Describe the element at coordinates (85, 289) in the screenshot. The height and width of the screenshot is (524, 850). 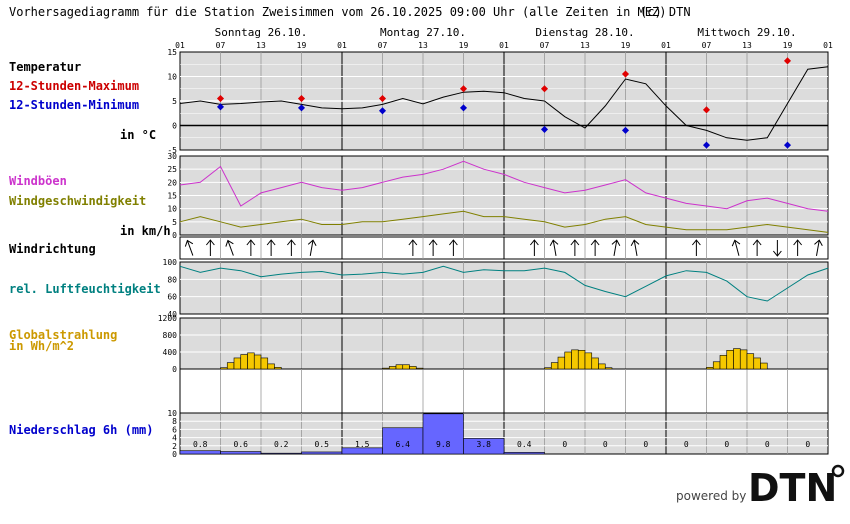
I see `label-humidity: rel. Luftfeuchtigkeit` at that location.